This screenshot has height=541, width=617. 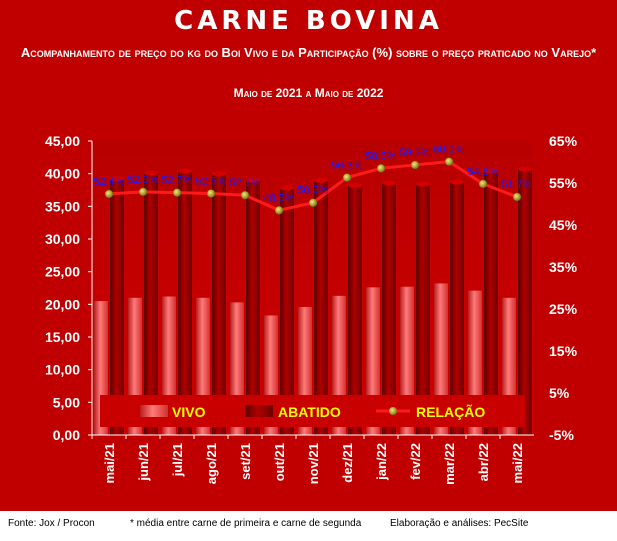 I want to click on y-tick-label: 35,00, so click(x=62, y=206).